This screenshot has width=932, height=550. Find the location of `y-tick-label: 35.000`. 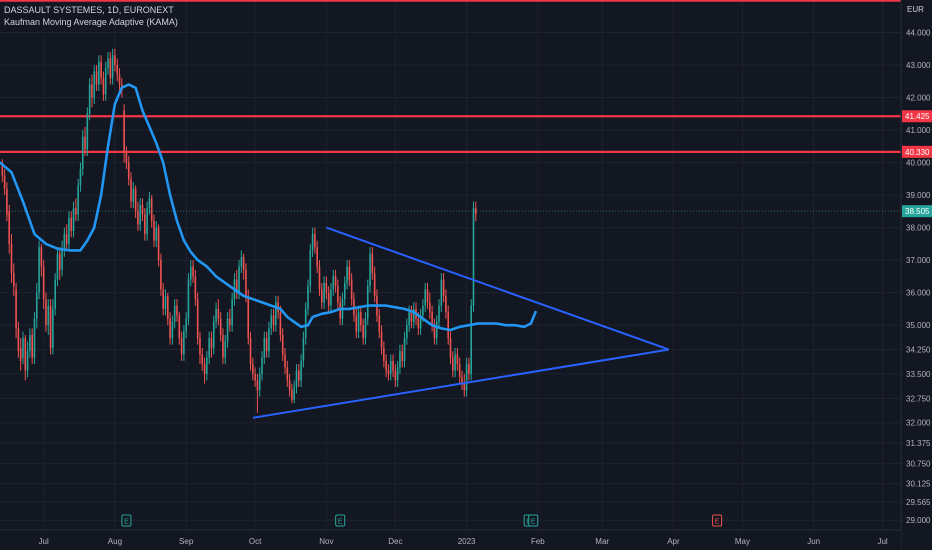

y-tick-label: 35.000 is located at coordinates (918, 325).